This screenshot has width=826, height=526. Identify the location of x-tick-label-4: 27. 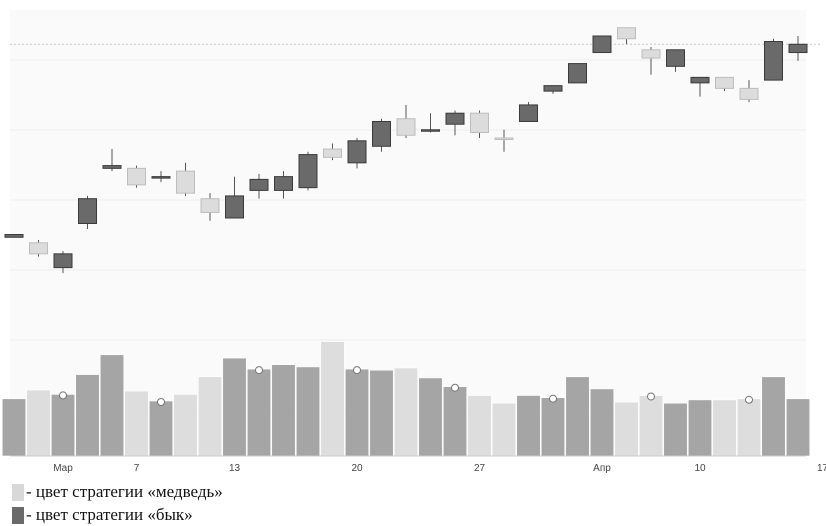
(480, 468).